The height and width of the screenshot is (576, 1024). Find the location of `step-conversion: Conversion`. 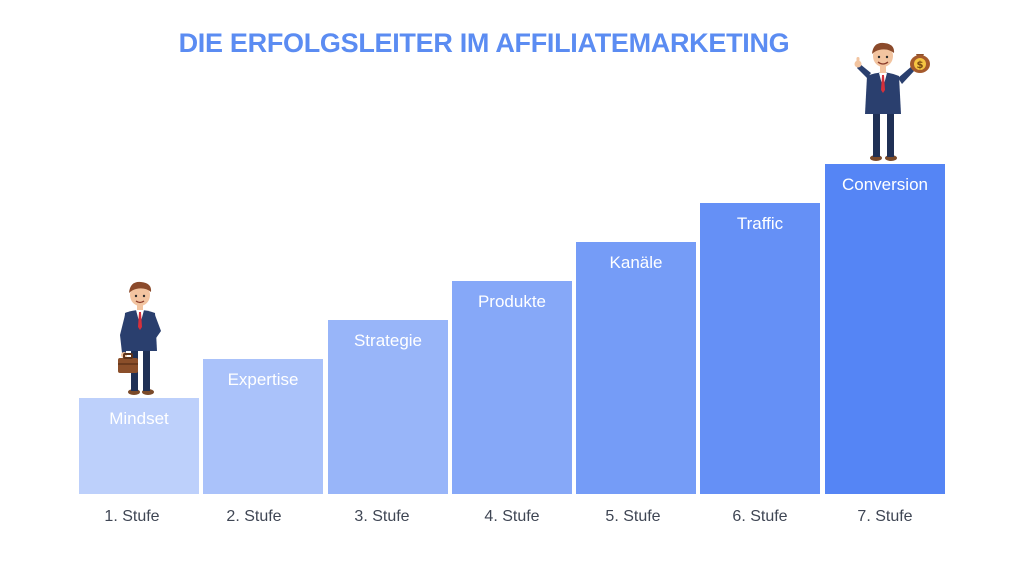

step-conversion: Conversion is located at coordinates (885, 329).